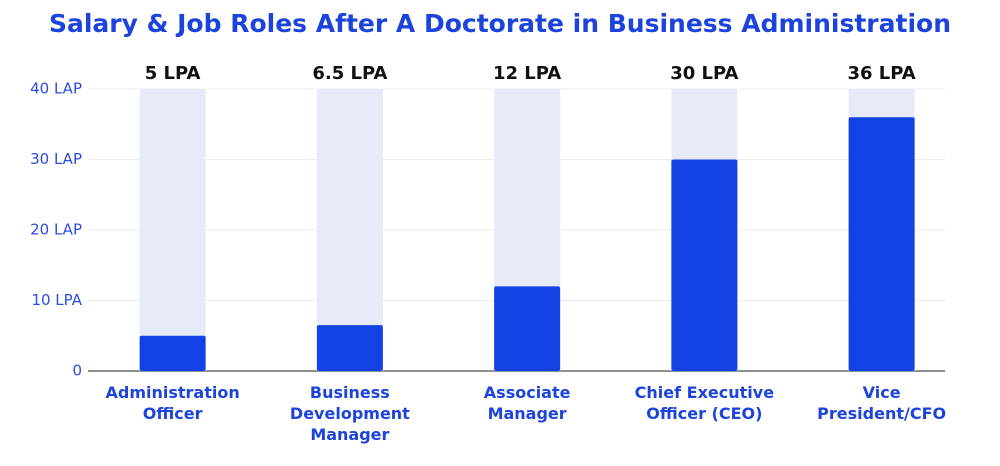  Describe the element at coordinates (56, 89) in the screenshot. I see `y-tick-label: 40 LAP` at that location.